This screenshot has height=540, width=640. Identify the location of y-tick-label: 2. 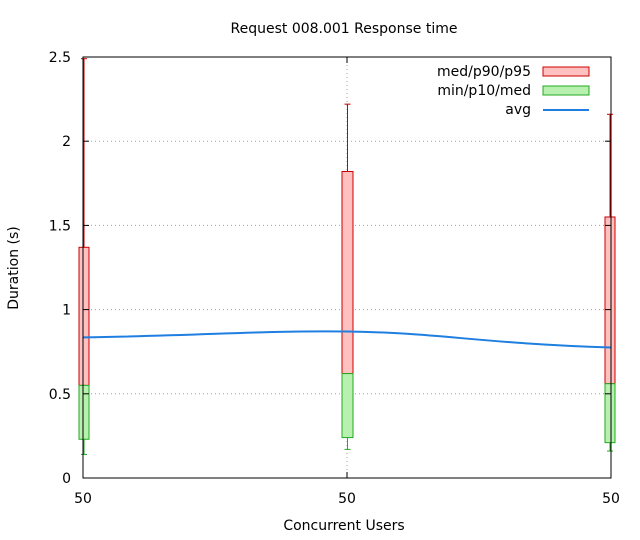
(66, 142).